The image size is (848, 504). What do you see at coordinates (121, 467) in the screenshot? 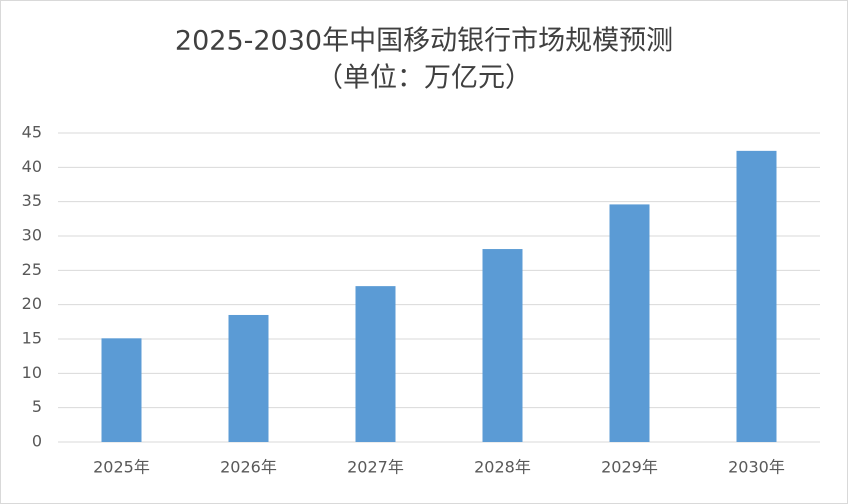
I see `x-tick-label: 2025年` at bounding box center [121, 467].